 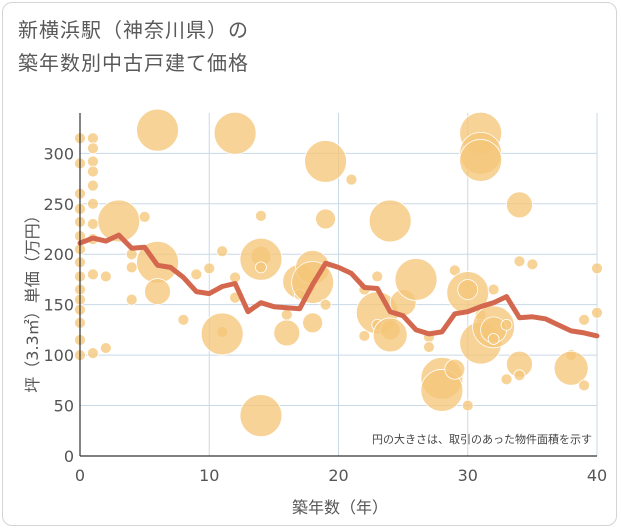 I want to click on y-tick-label: 250, so click(x=58, y=204).